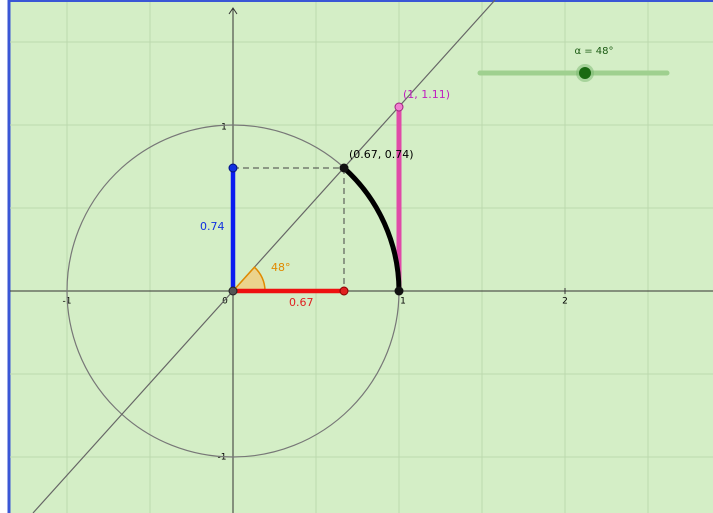  I want to click on unit-point, so click(344, 168).